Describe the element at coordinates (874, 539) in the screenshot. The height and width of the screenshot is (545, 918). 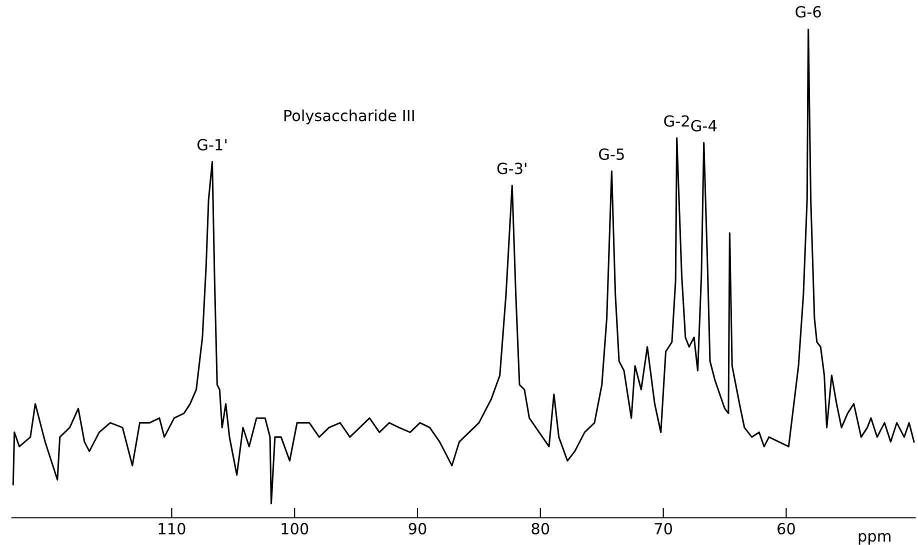
I see `x-axis-title: ppm` at that location.